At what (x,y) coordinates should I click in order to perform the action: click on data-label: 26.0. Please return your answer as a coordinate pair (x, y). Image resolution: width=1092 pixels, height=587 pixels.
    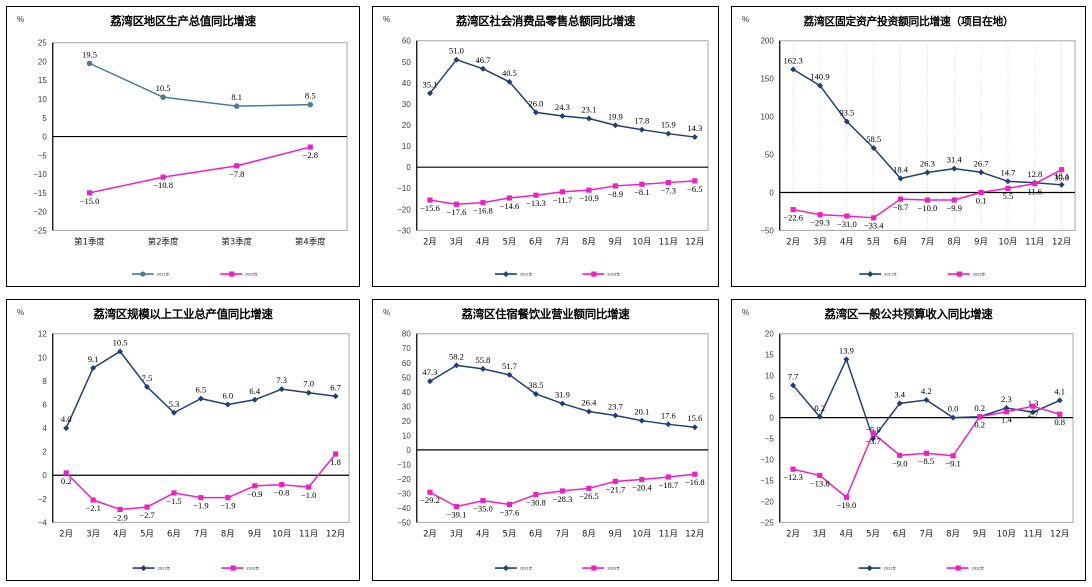
    Looking at the image, I should click on (535, 103).